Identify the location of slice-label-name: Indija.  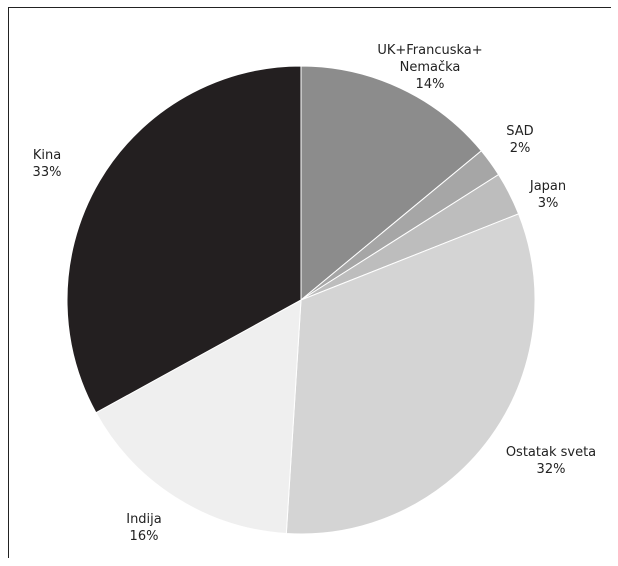
(144, 519).